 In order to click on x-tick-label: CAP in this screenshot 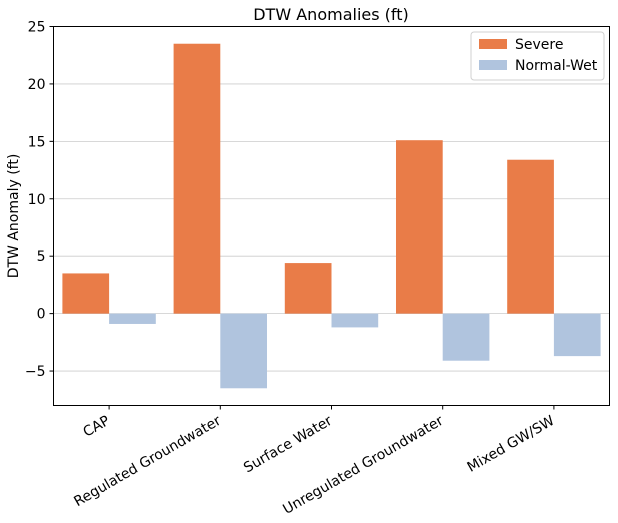, I will do `click(97, 427)`.